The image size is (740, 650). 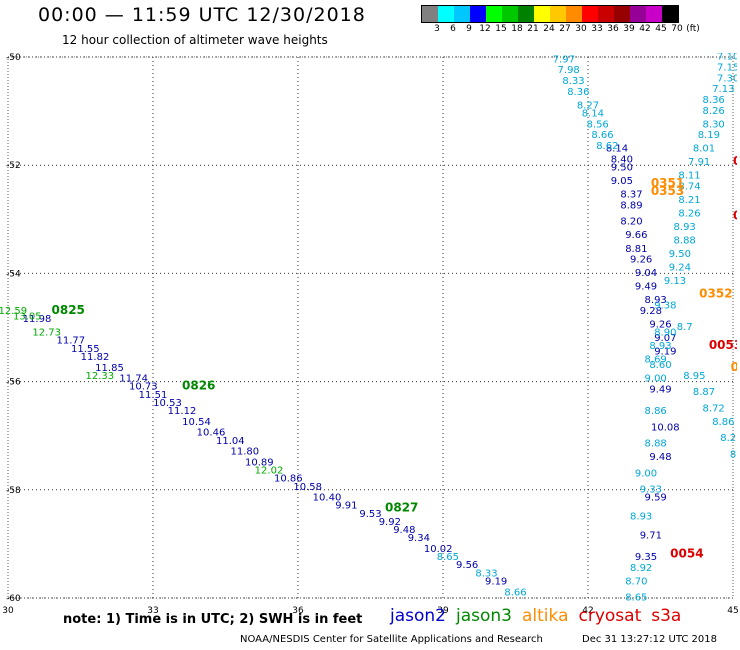 I want to click on data-point-jason2: 9.05, so click(x=622, y=181).